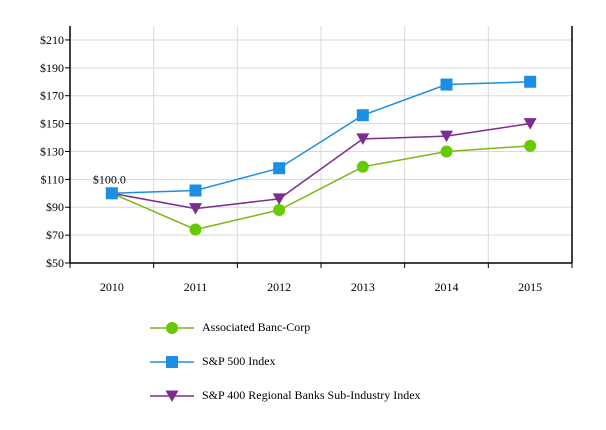  What do you see at coordinates (52, 151) in the screenshot?
I see `y-tick-label: $130` at bounding box center [52, 151].